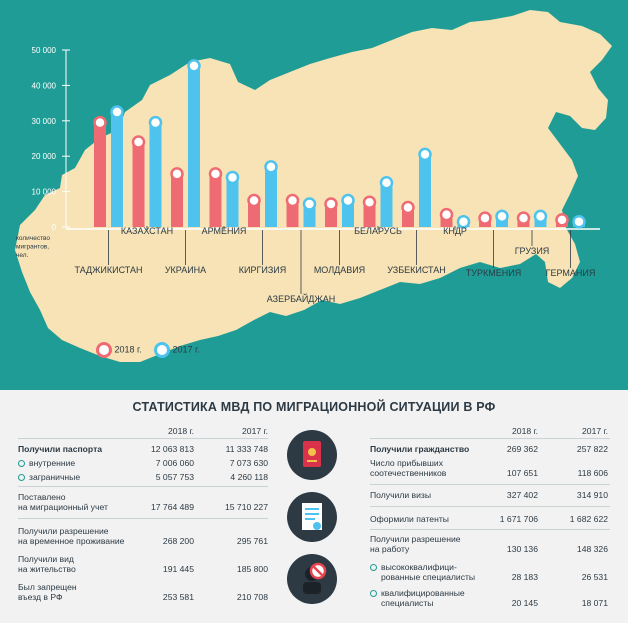  Describe the element at coordinates (407, 603) in the screenshot. I see `row-label-line2: специалисты` at that location.